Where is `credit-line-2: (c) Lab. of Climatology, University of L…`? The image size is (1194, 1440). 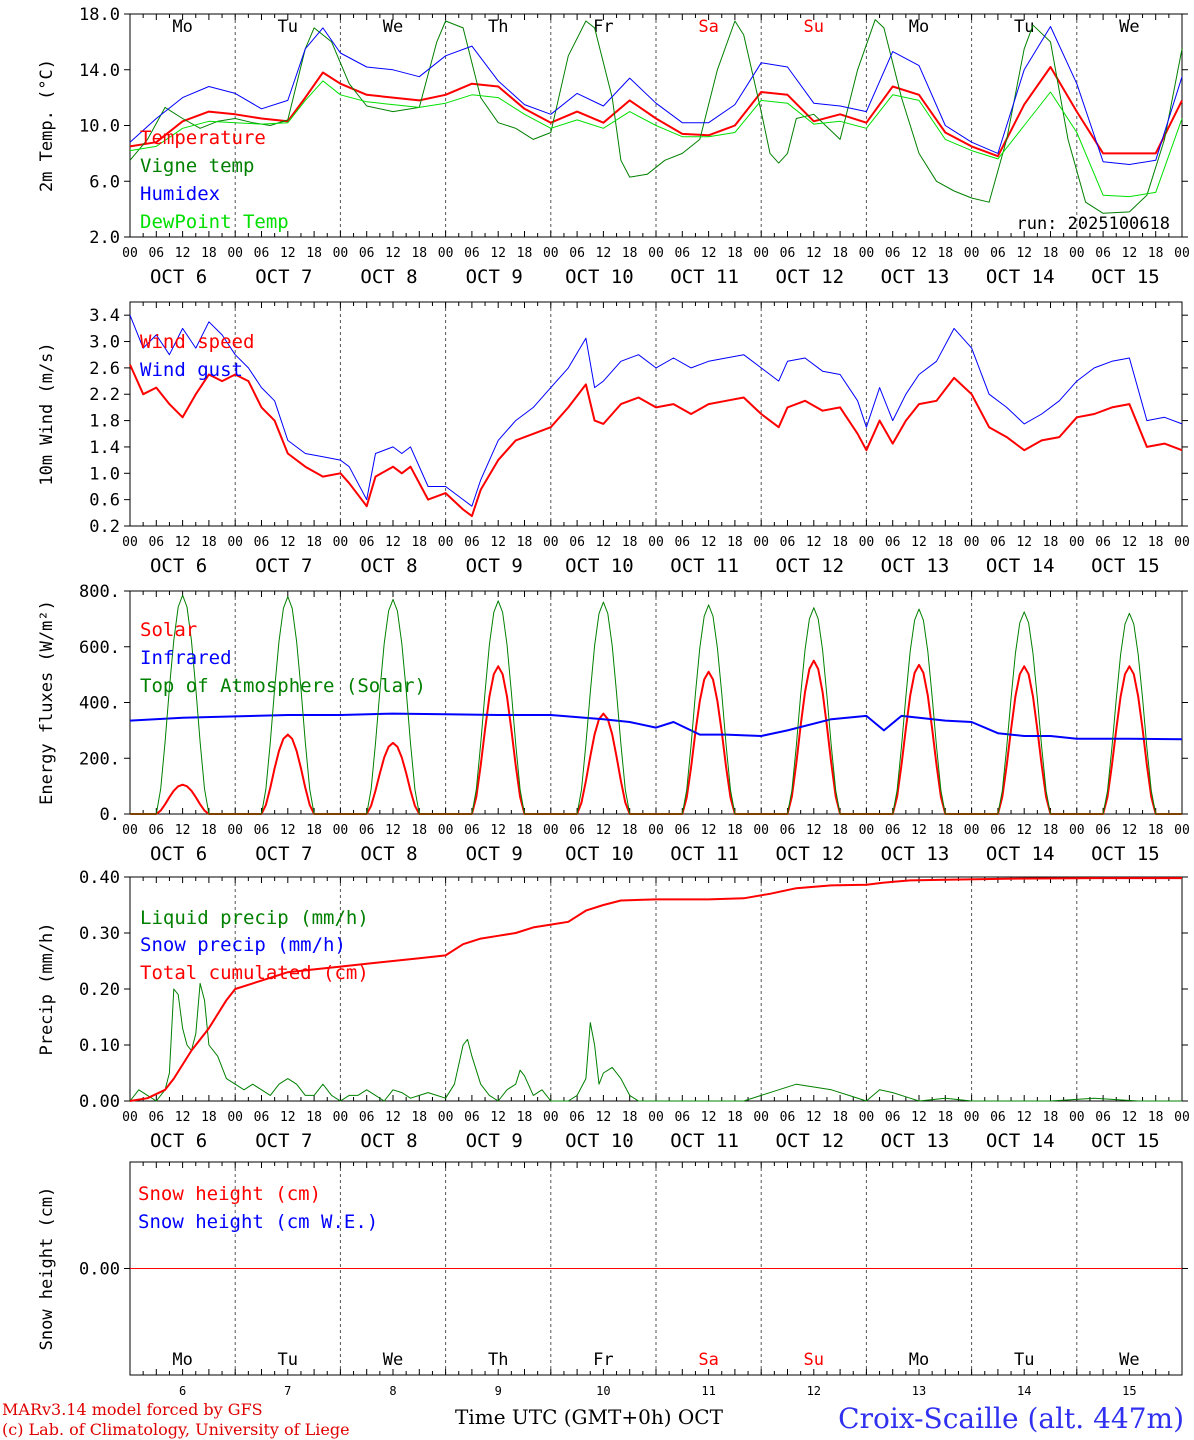
credit-line-2: (c) Lab. of Climatology, University of L… is located at coordinates (176, 1429).